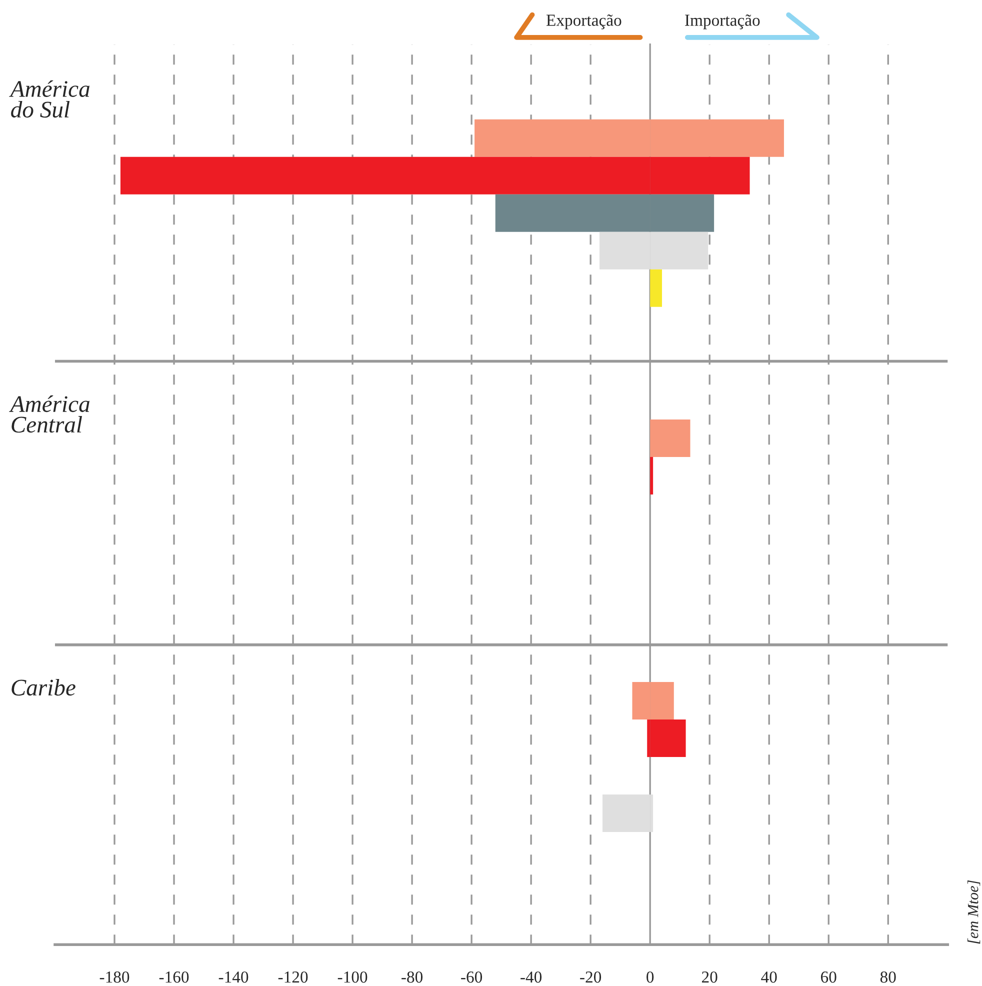 This screenshot has height=986, width=982. Describe the element at coordinates (115, 977) in the screenshot. I see `x-tick-label: -180` at that location.